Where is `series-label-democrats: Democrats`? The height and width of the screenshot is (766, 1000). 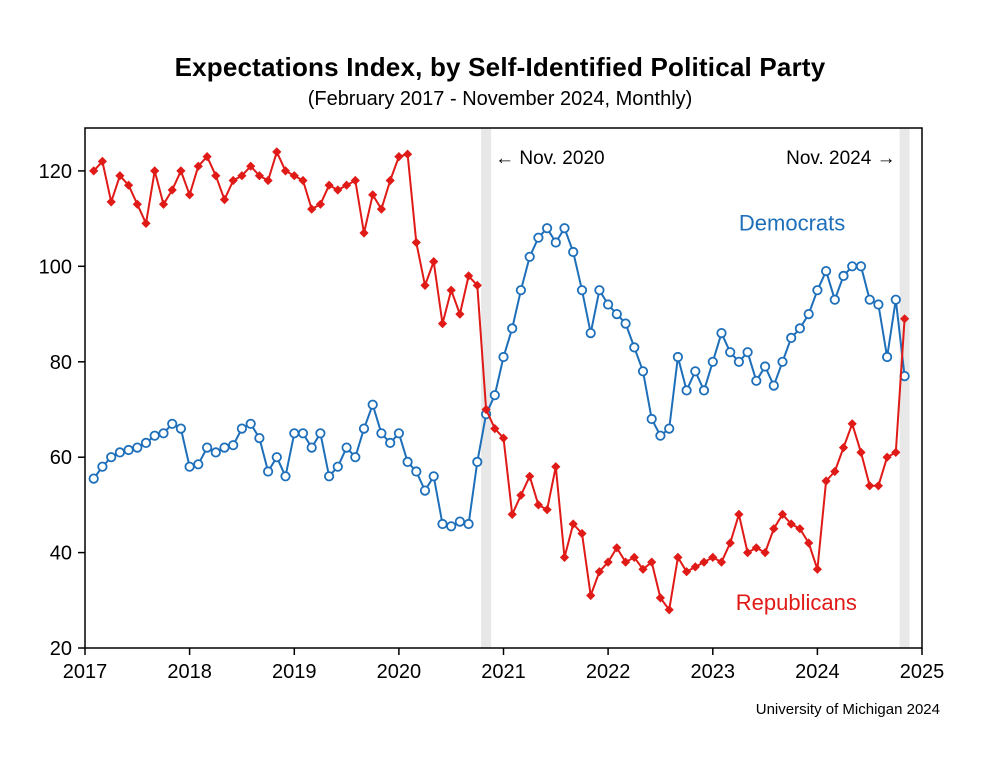
series-label-democrats: Democrats is located at coordinates (792, 223).